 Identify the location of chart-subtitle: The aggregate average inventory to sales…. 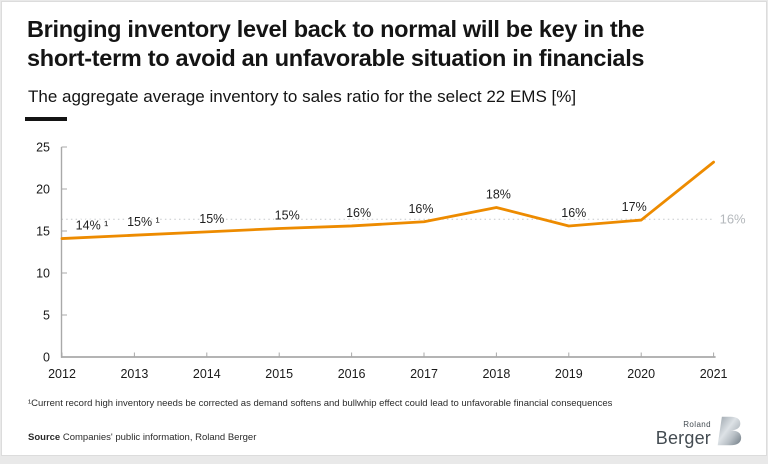
(302, 96).